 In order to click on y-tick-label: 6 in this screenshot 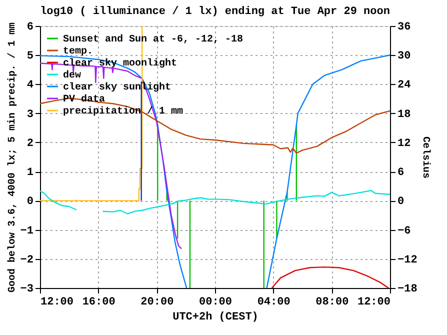, I will do `click(30, 28)`.